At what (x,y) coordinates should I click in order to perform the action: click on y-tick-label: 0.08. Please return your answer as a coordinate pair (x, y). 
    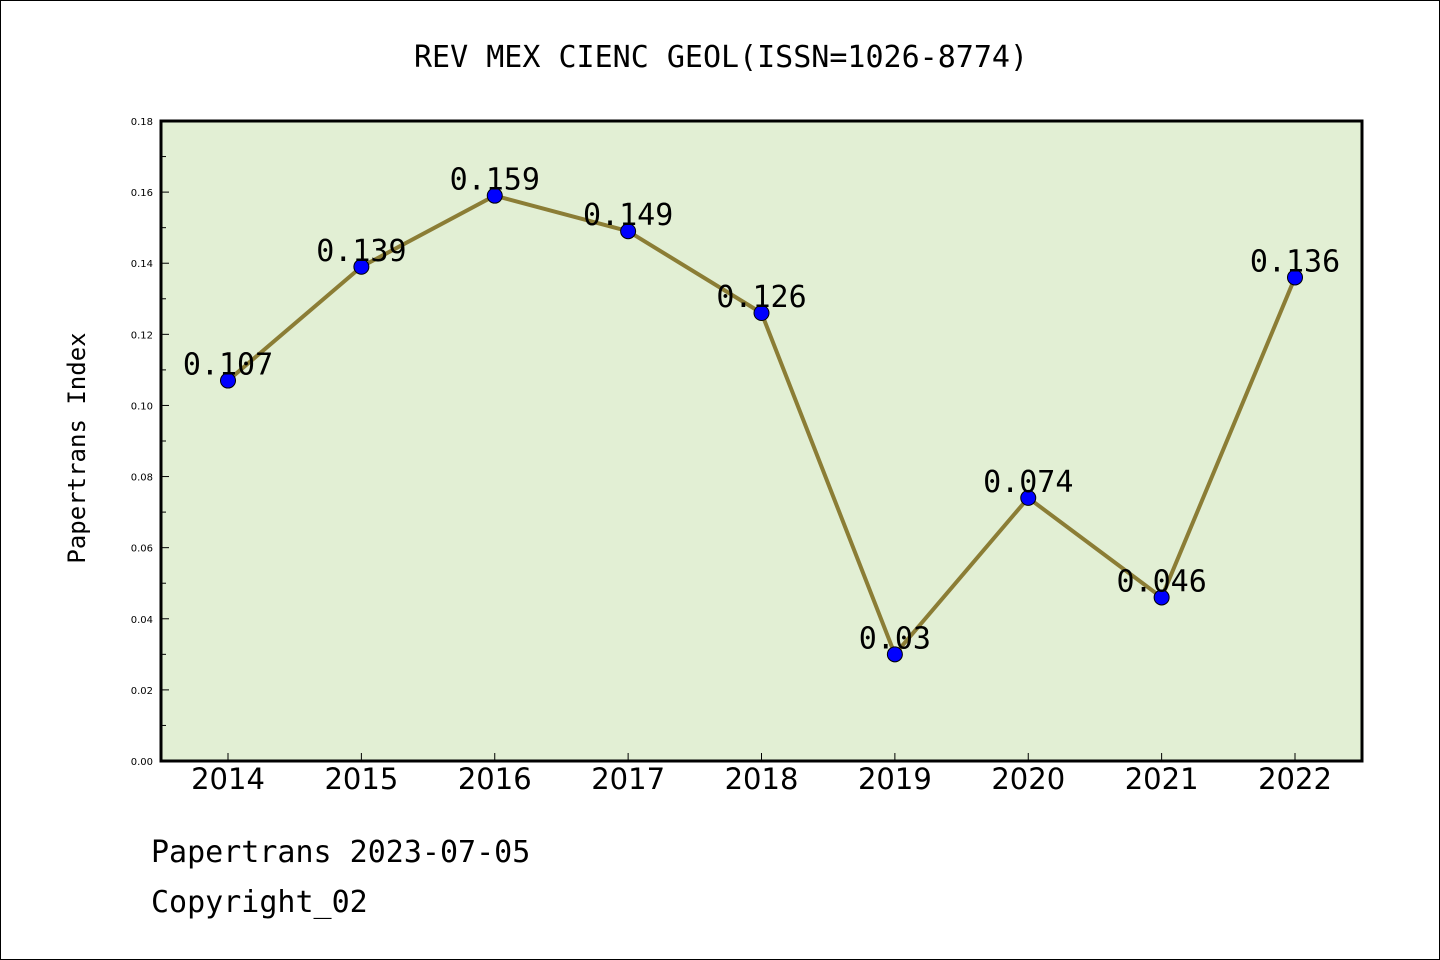
    Looking at the image, I should click on (142, 478).